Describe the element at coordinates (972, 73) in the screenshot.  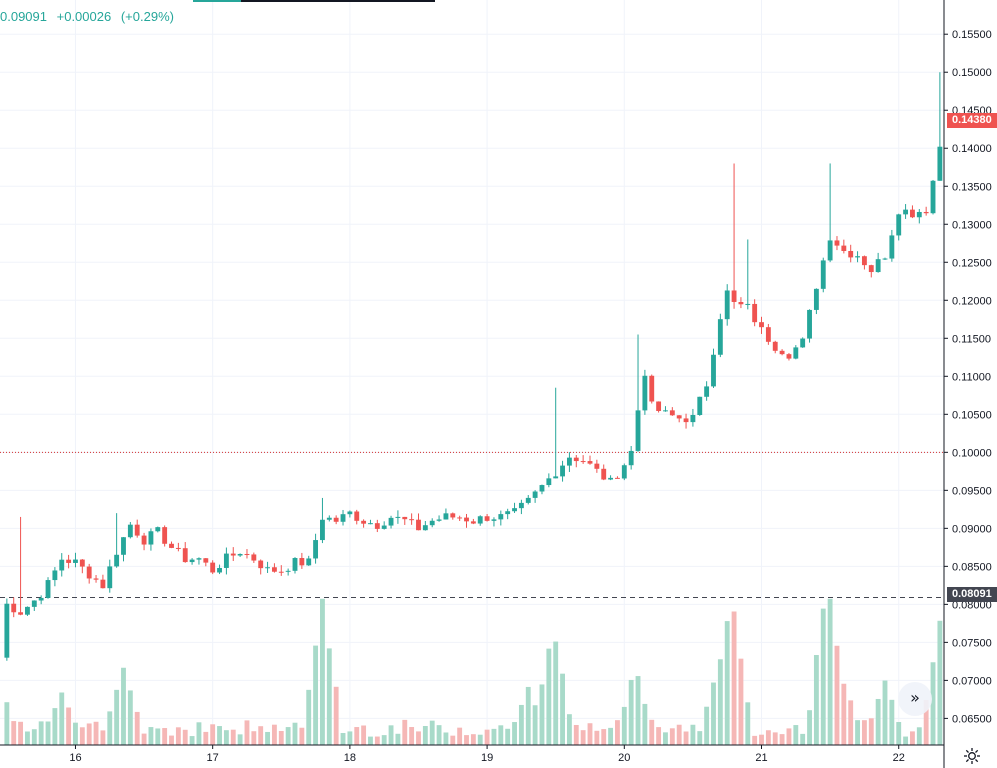
I see `y-tick-label: 0.15000` at that location.